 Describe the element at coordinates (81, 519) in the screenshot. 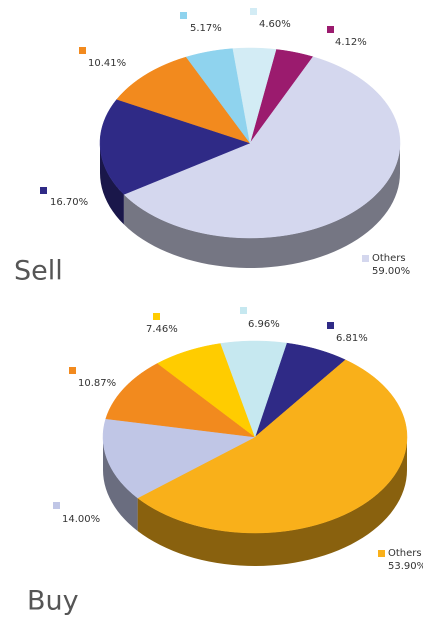

I see `slice-value-label: 14.00%` at that location.